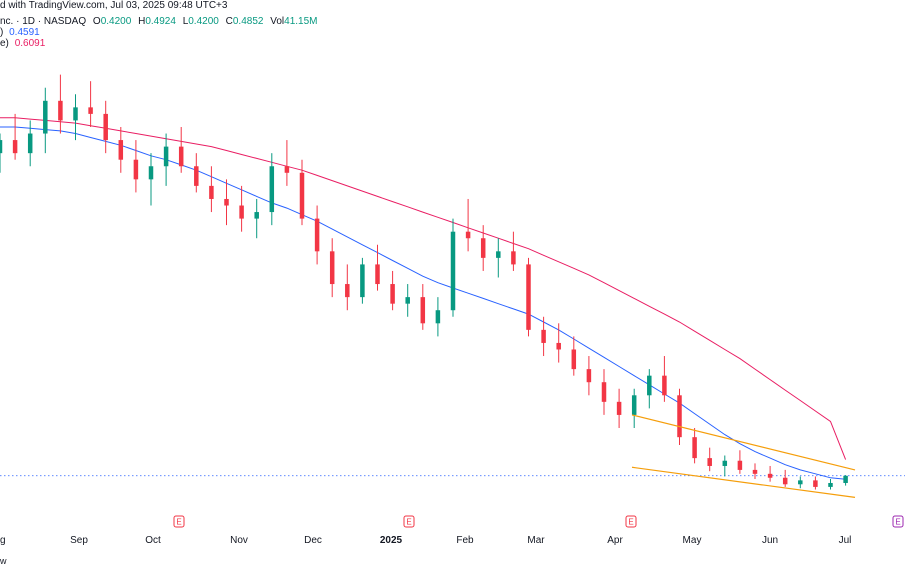  Describe the element at coordinates (391, 540) in the screenshot. I see `x-tick-label: 2025` at that location.